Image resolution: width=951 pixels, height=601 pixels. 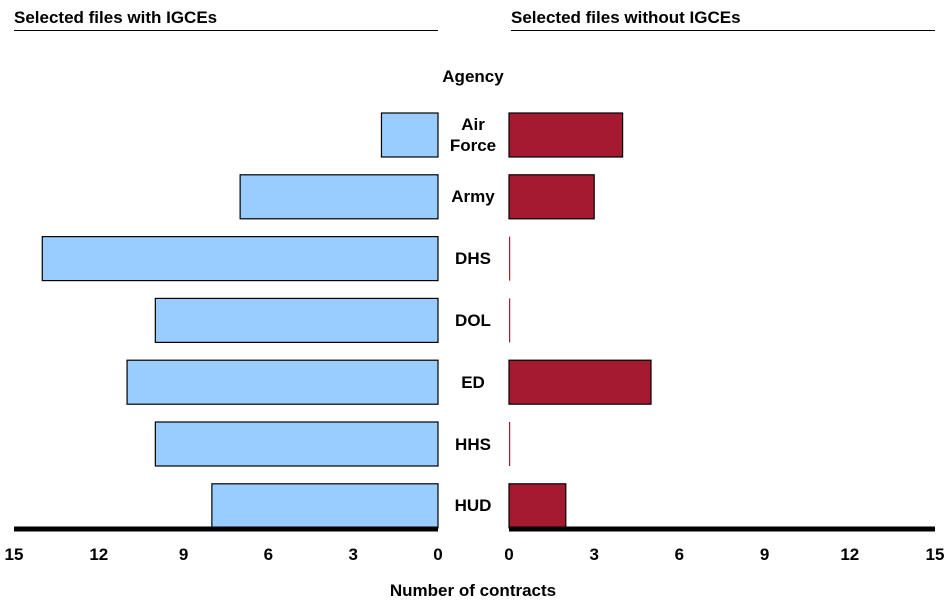 What do you see at coordinates (268, 554) in the screenshot?
I see `left-tick-label: 6` at bounding box center [268, 554].